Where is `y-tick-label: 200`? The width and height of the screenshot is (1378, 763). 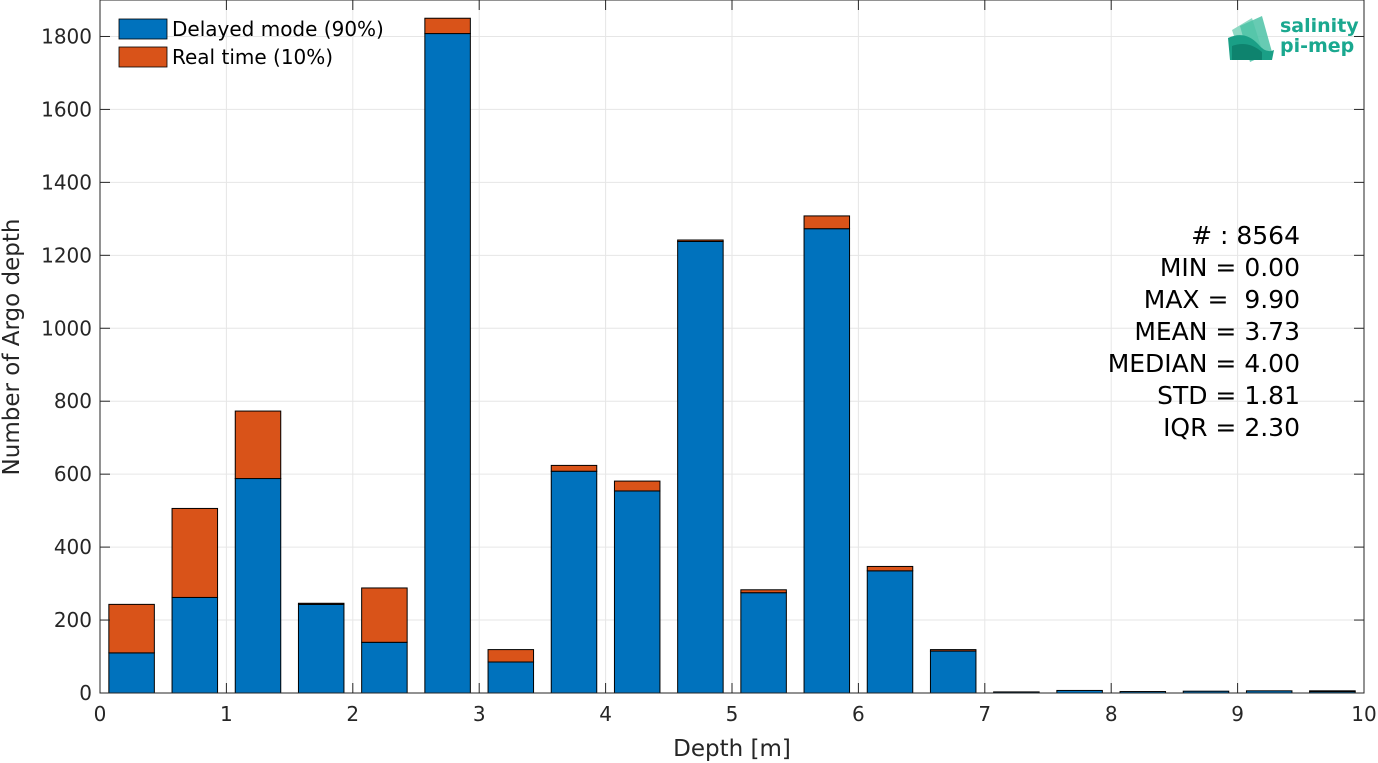 y-tick-label: 200 is located at coordinates (73, 620).